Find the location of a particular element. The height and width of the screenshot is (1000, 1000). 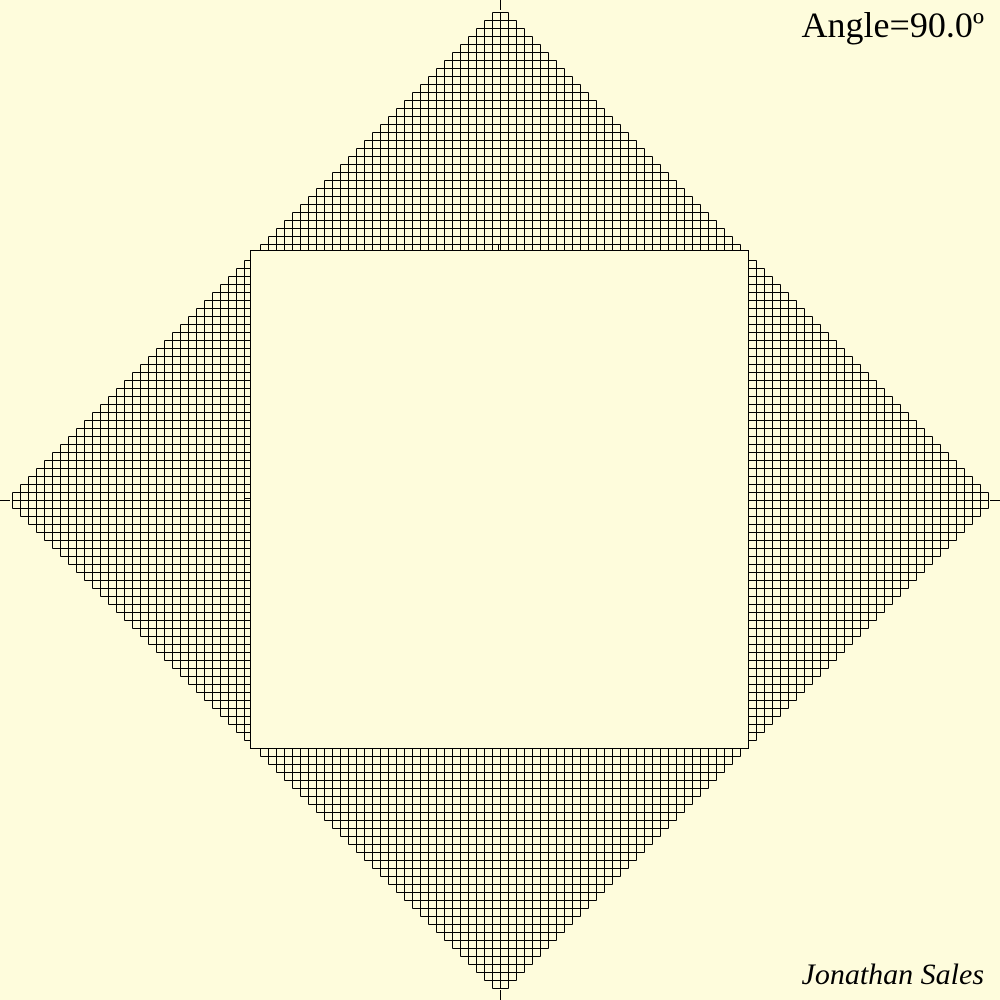

angle-label: Angle=90.0º is located at coordinates (892, 25).